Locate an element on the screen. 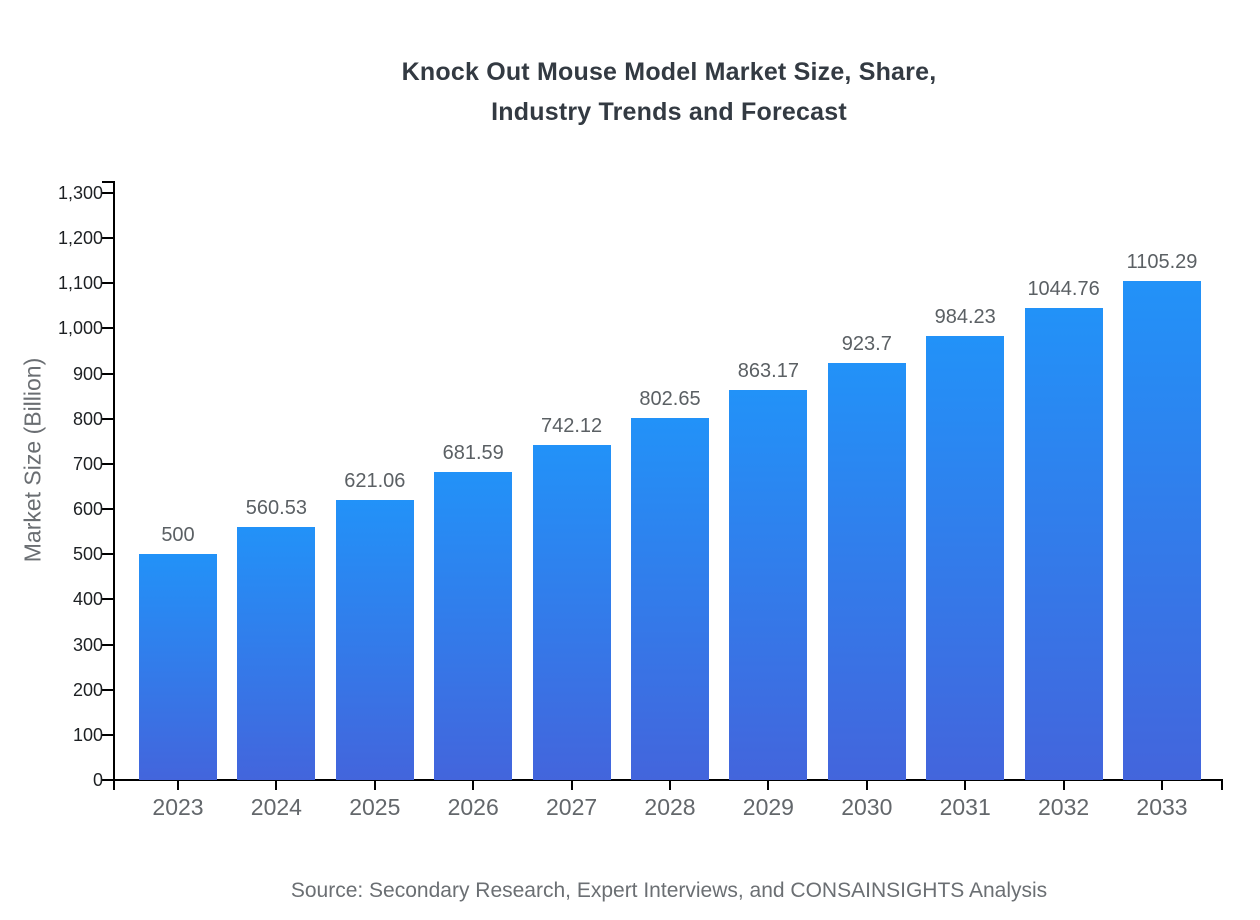 The width and height of the screenshot is (1260, 920). y-tick-label: 100 is located at coordinates (87, 734).